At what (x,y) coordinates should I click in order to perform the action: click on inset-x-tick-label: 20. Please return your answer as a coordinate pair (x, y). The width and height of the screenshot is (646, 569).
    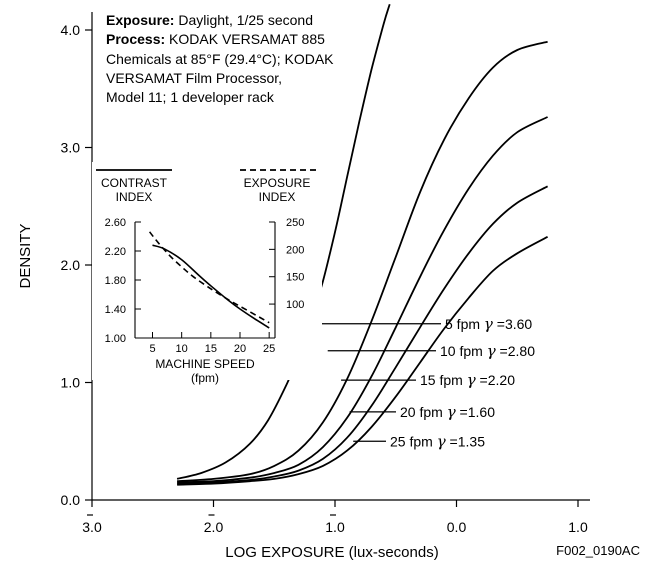
    Looking at the image, I should click on (240, 349).